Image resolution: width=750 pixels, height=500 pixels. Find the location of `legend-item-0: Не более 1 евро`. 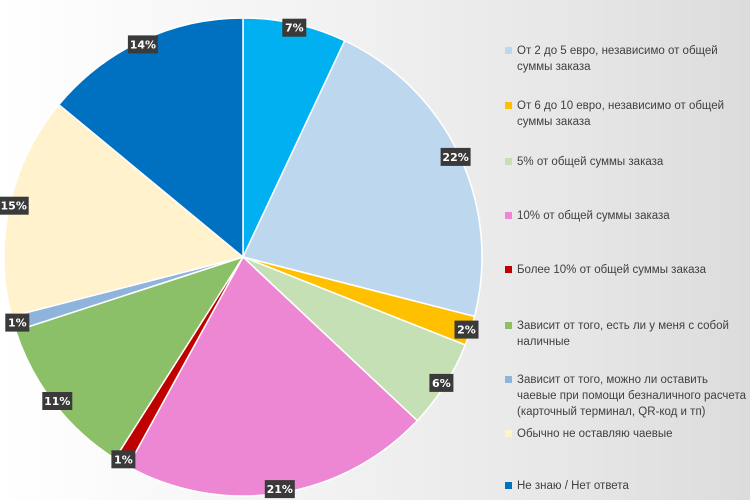

legend-item-0: Не более 1 евро is located at coordinates (627, 1).